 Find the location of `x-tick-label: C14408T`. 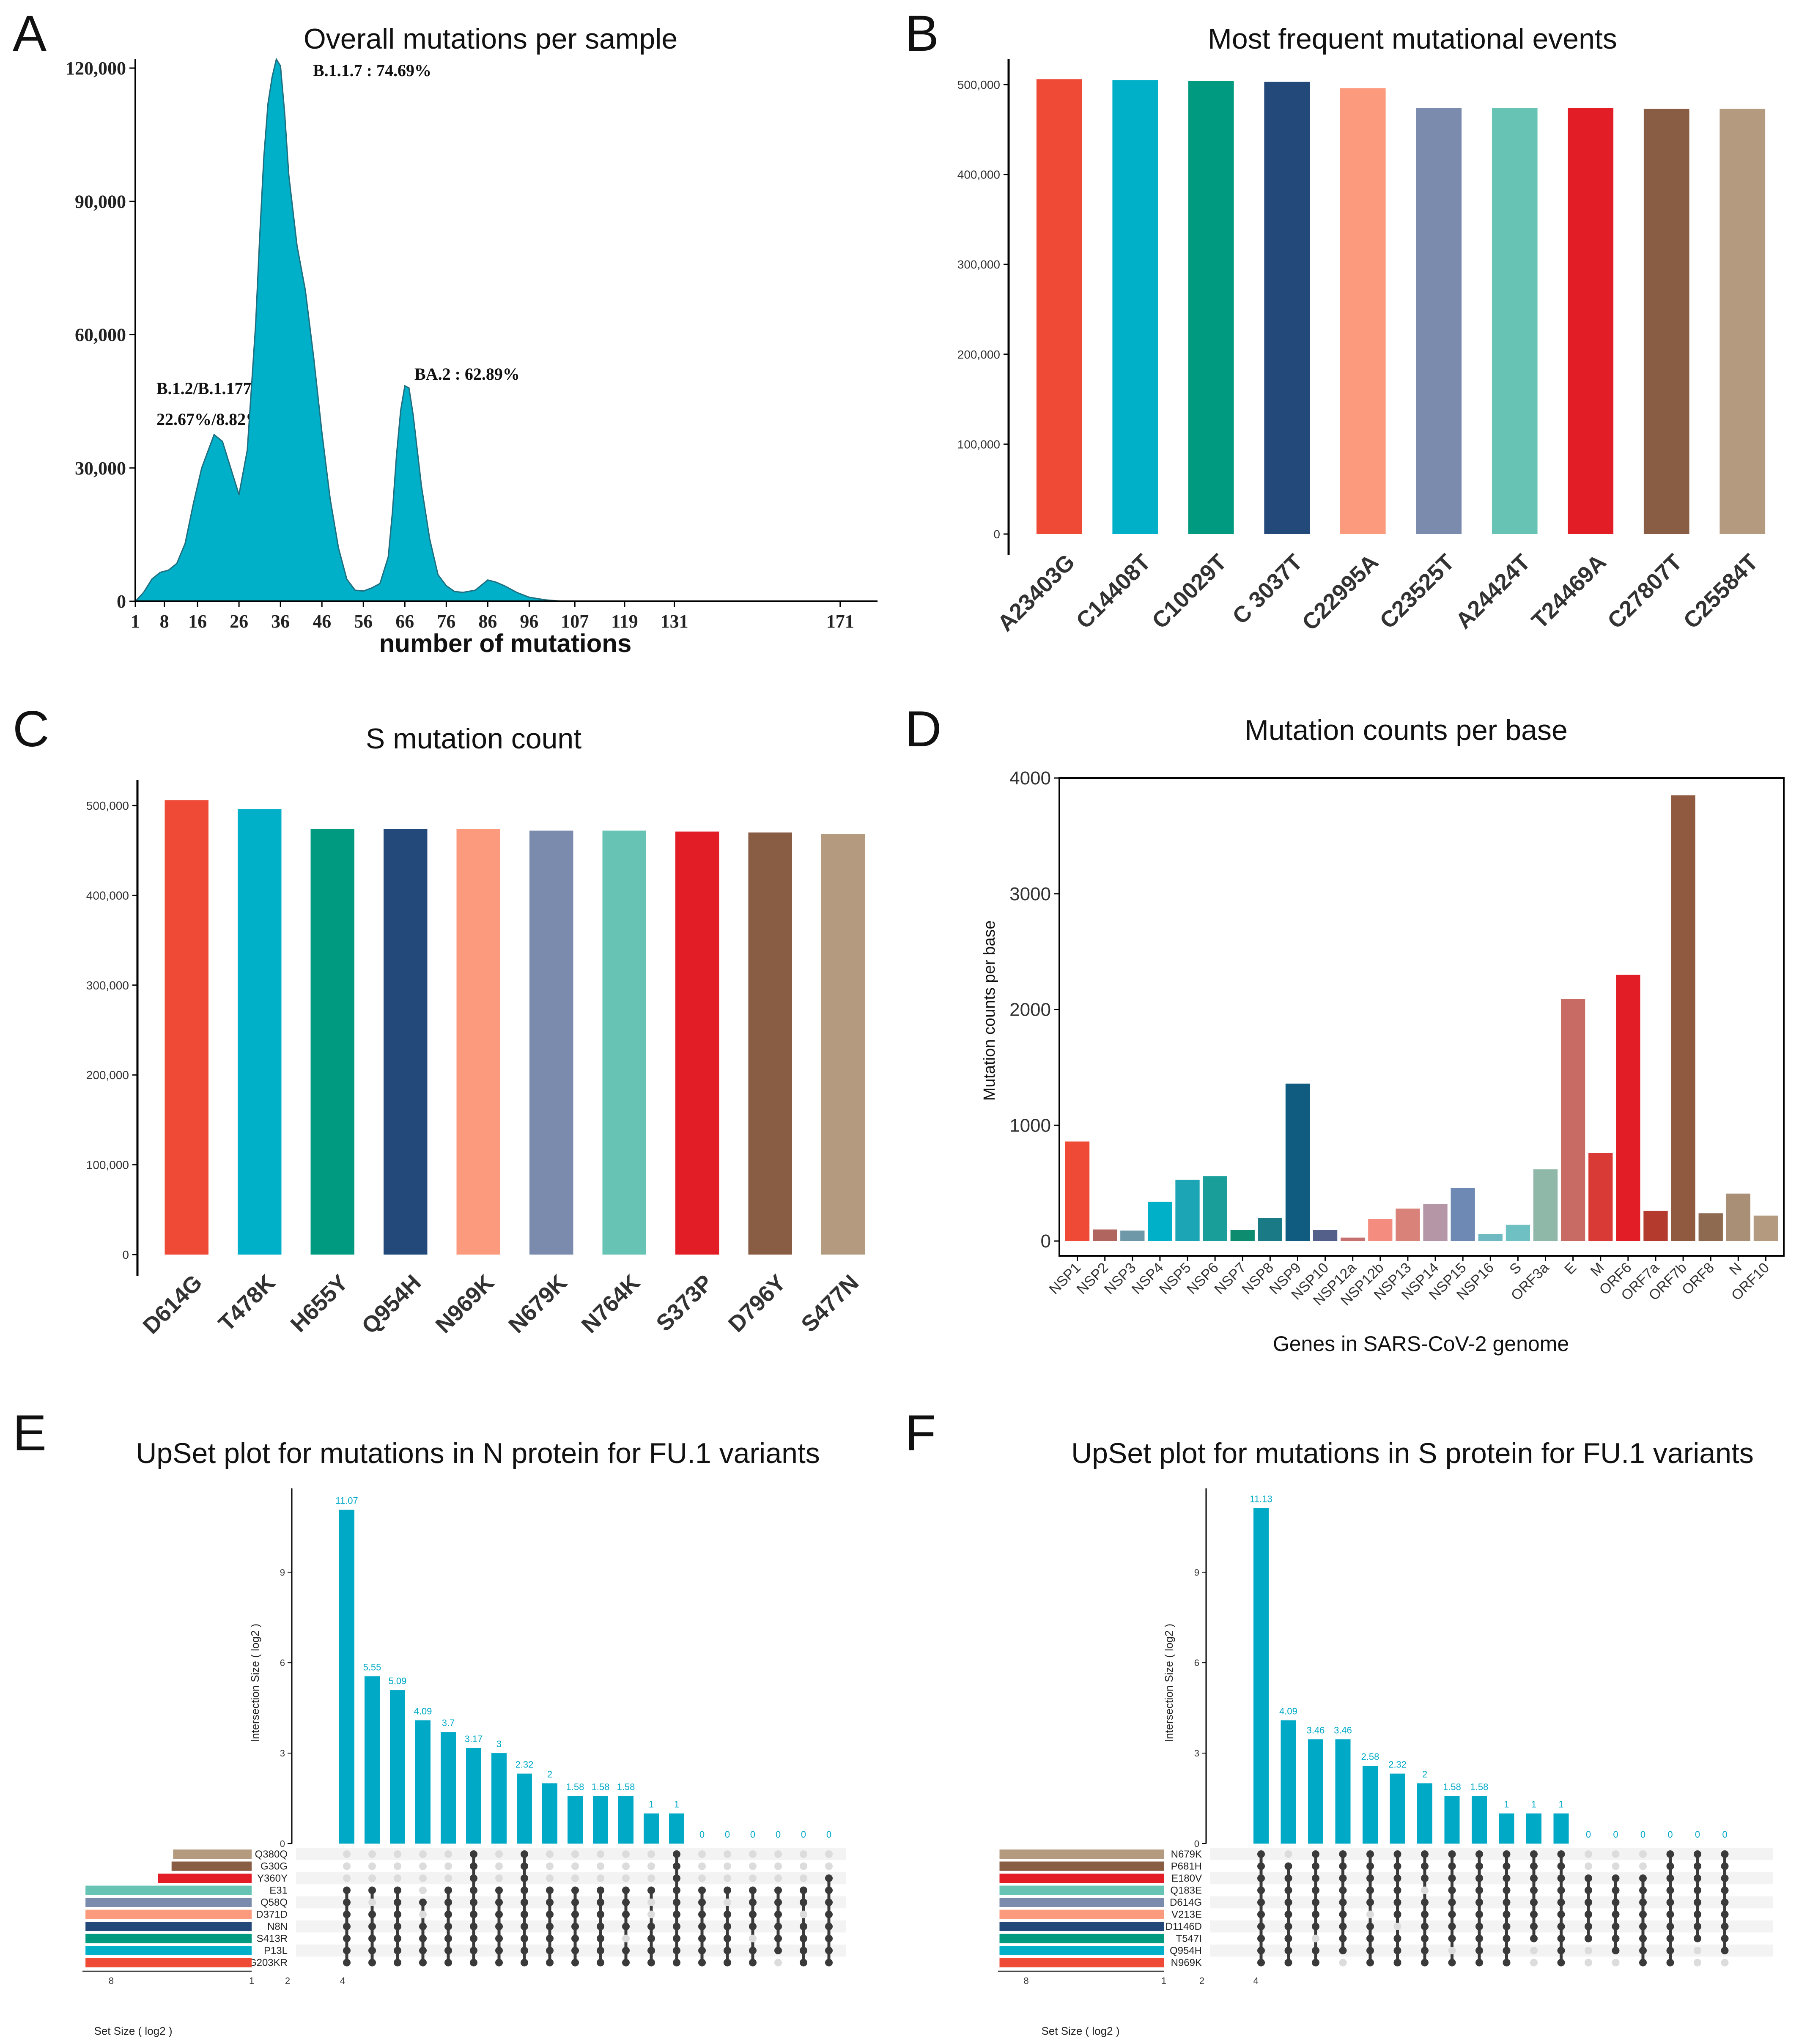

x-tick-label: C14408T is located at coordinates (1113, 591).